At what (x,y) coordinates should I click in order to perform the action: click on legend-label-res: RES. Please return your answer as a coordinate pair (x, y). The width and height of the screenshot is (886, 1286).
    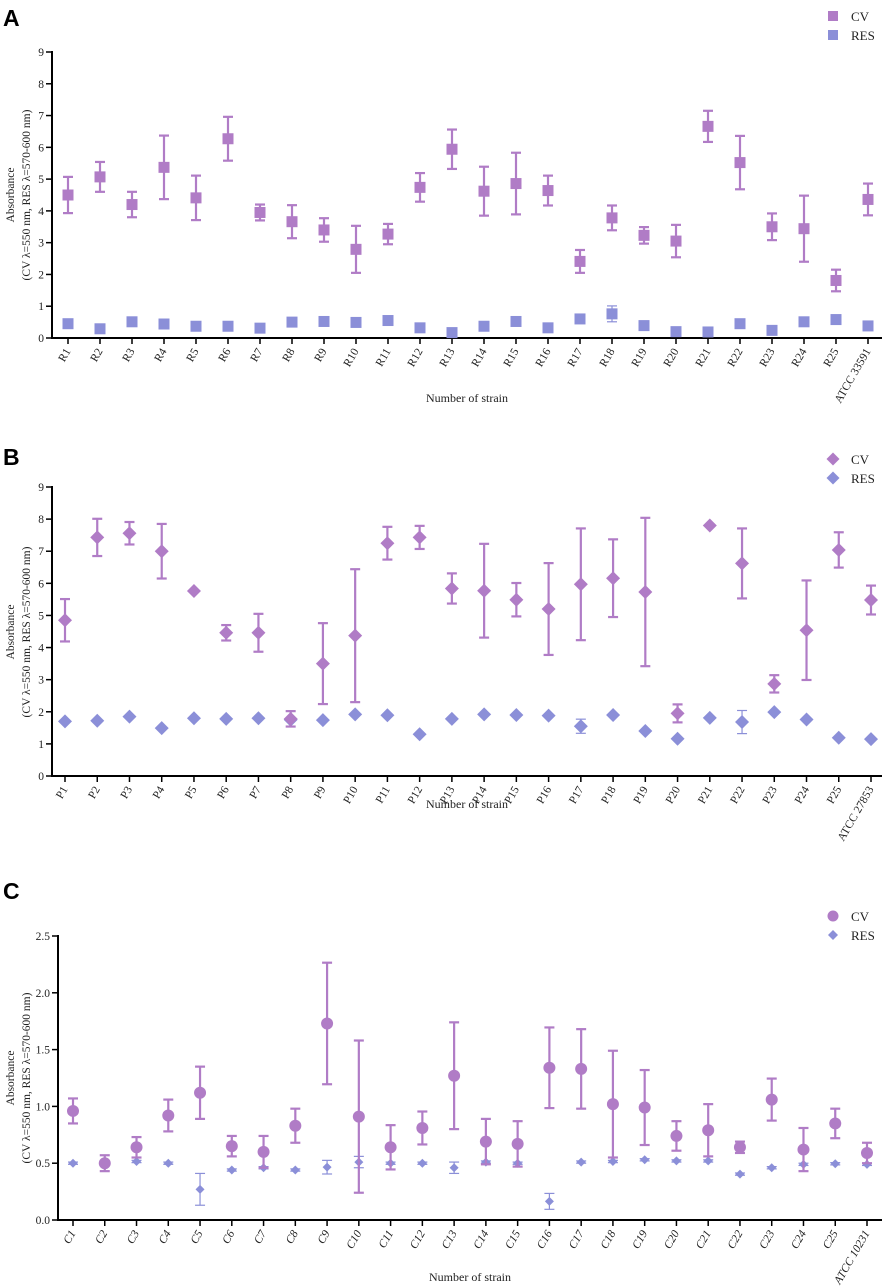
    Looking at the image, I should click on (863, 935).